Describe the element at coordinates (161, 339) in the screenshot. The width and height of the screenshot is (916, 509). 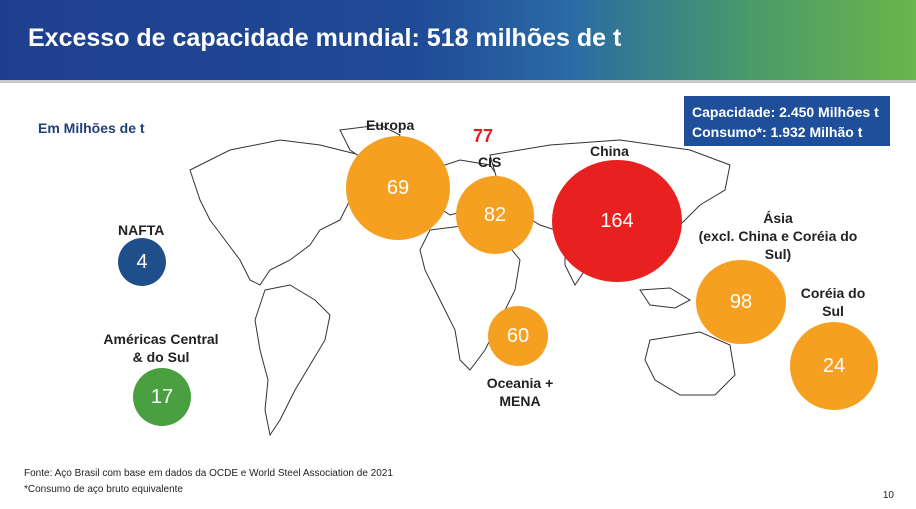
I see `label-americas-line1: Américas Central` at that location.